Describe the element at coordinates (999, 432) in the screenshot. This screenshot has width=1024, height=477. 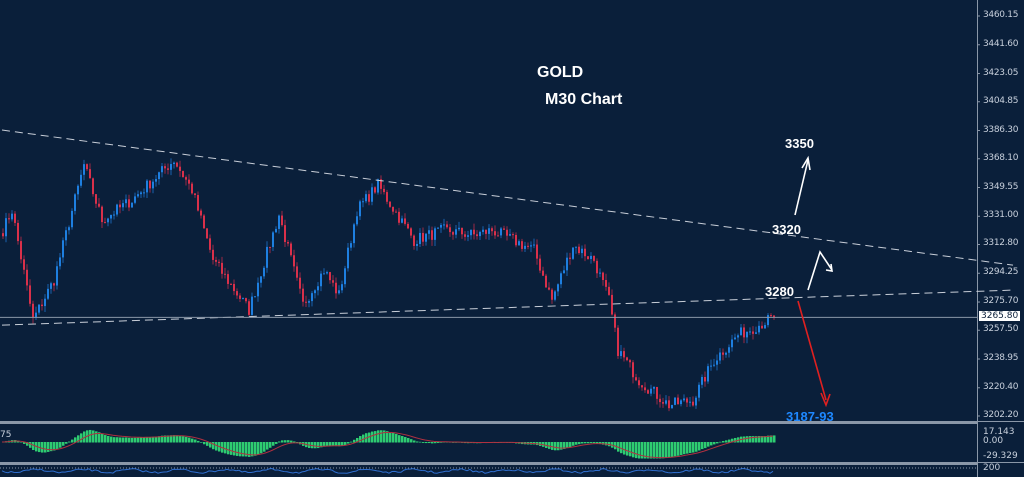
I see `indicator-tick: 17.143` at that location.